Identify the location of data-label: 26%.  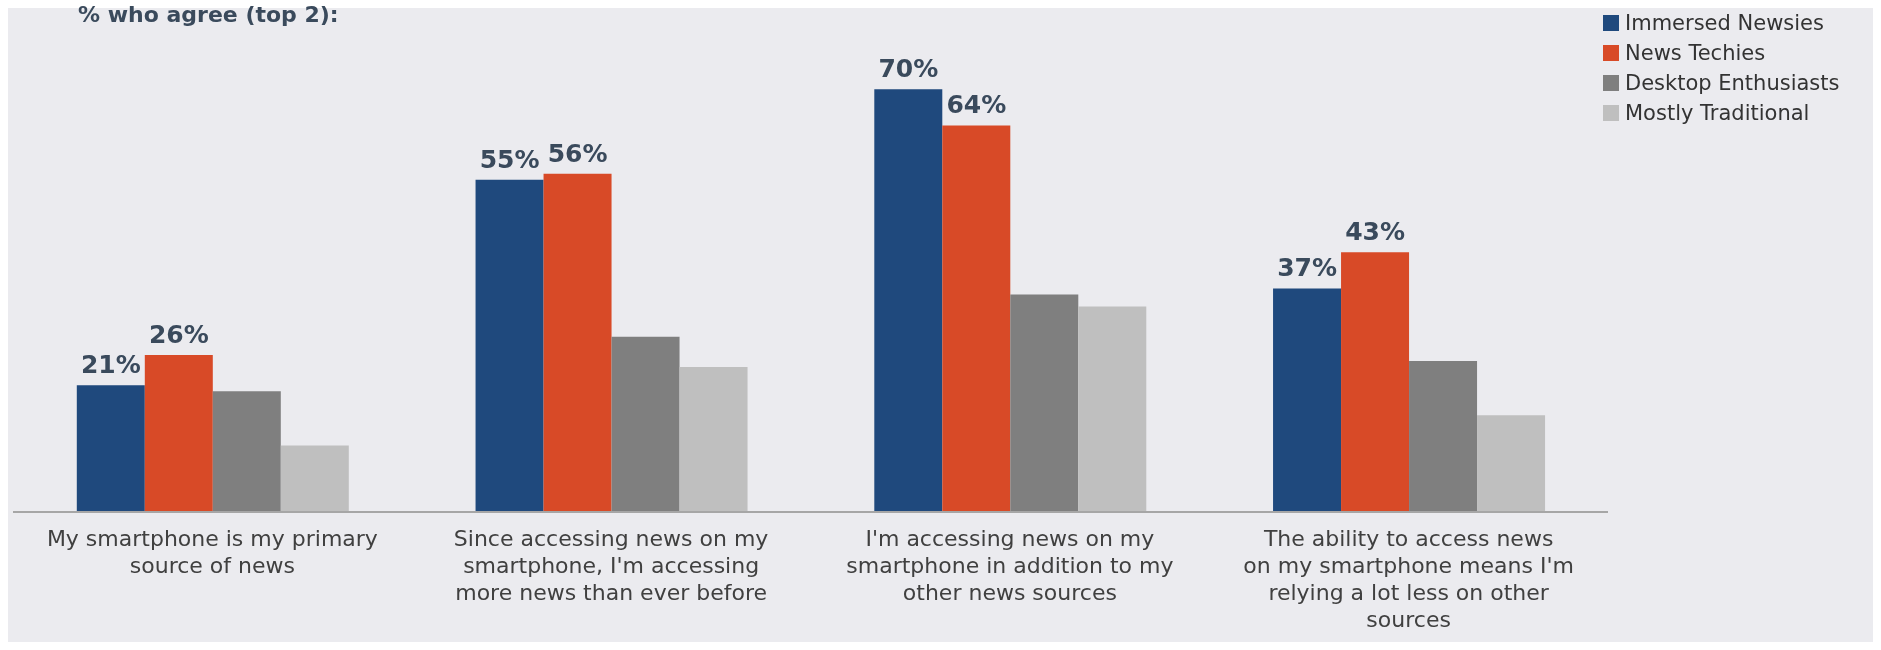
(178, 334).